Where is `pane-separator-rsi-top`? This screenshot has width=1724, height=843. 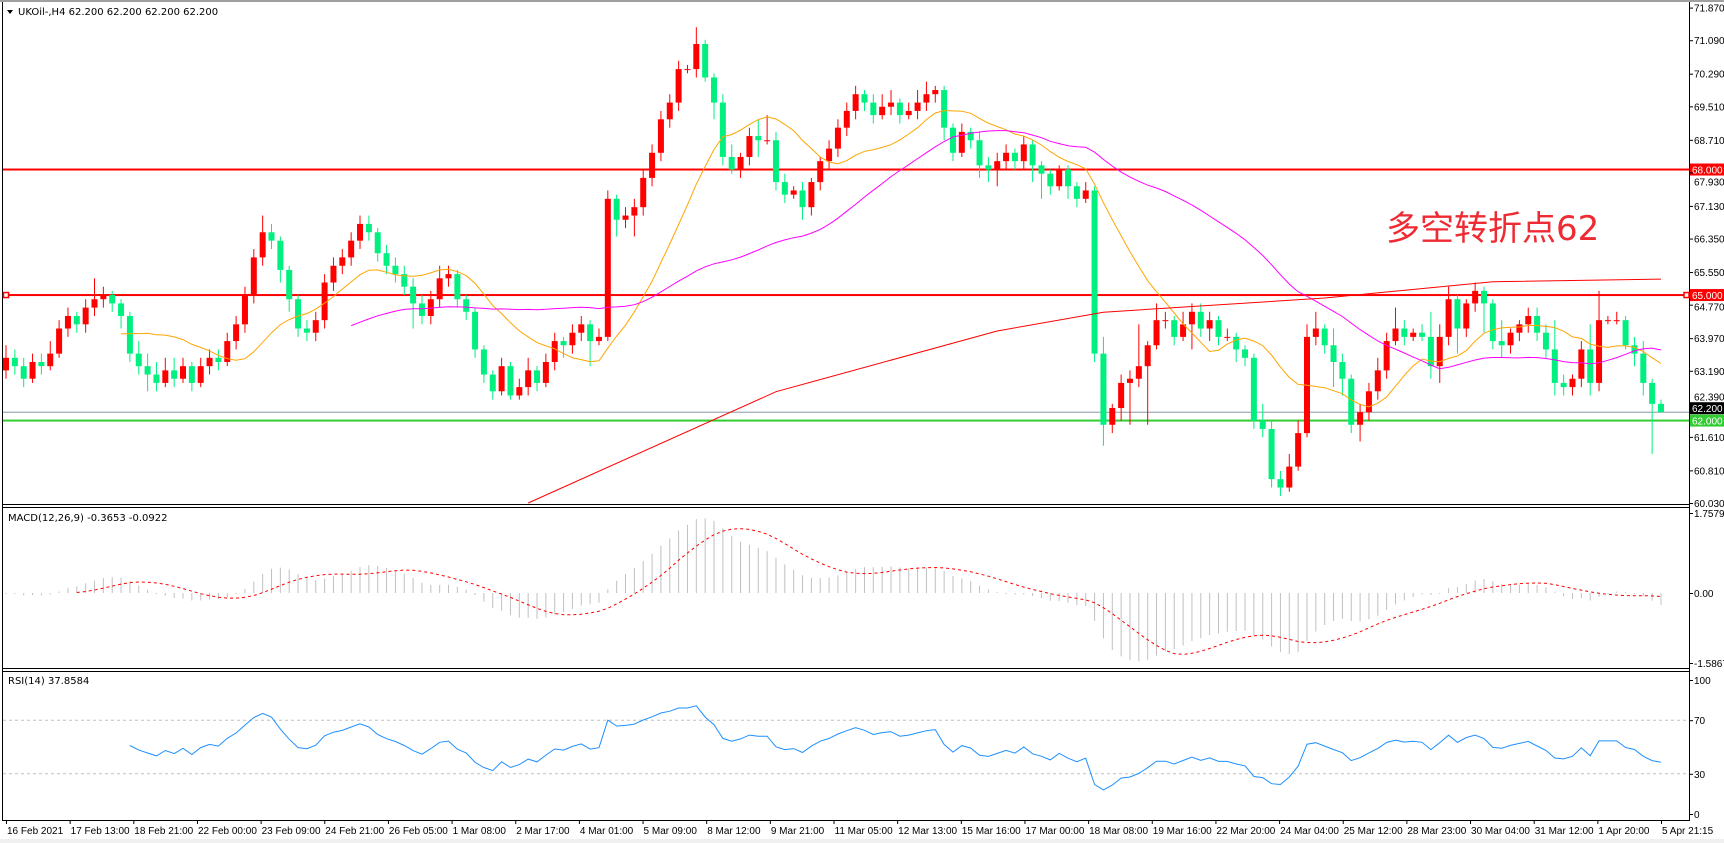
pane-separator-rsi-top is located at coordinates (846, 668).